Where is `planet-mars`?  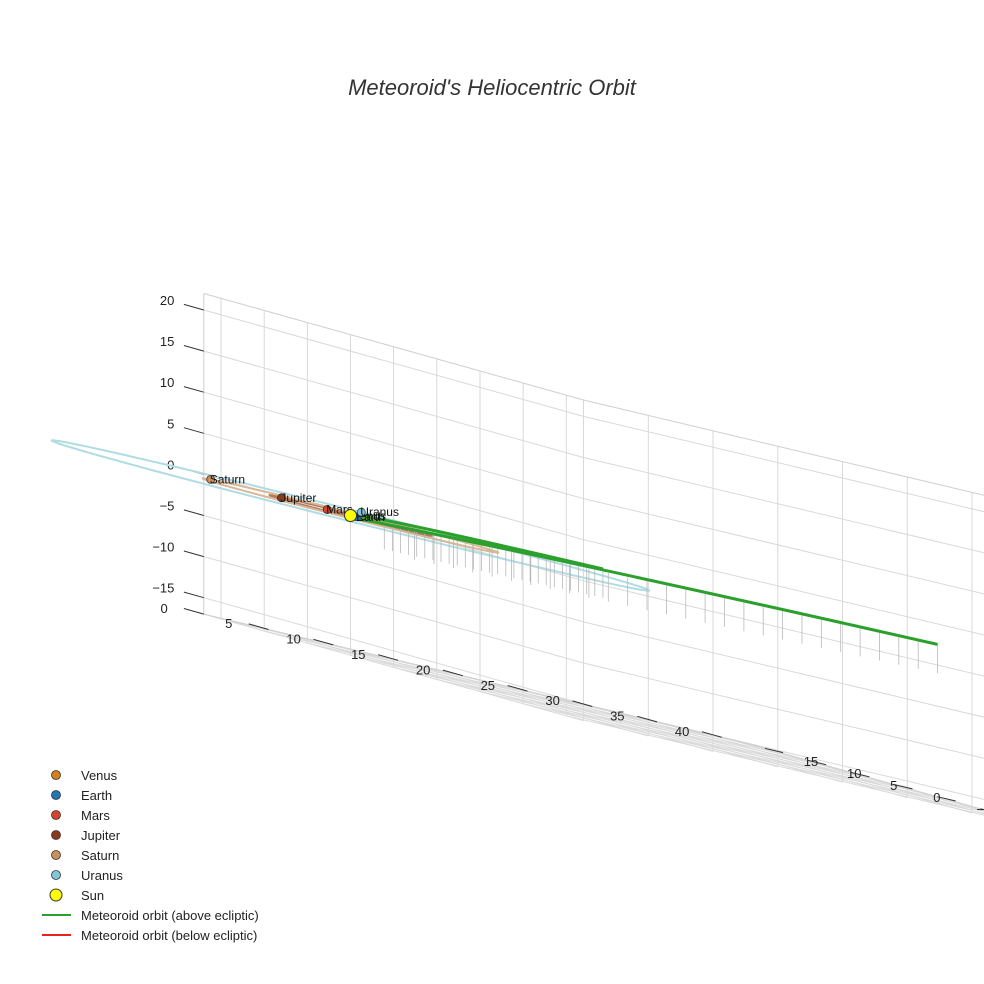 planet-mars is located at coordinates (327, 509).